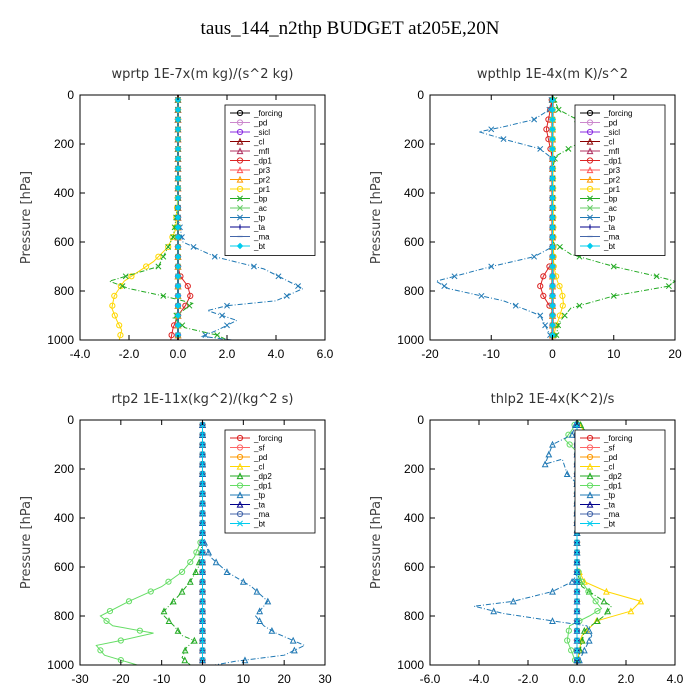 The width and height of the screenshot is (700, 700). What do you see at coordinates (261, 132) in the screenshot?
I see `legend-label: _sicl` at bounding box center [261, 132].